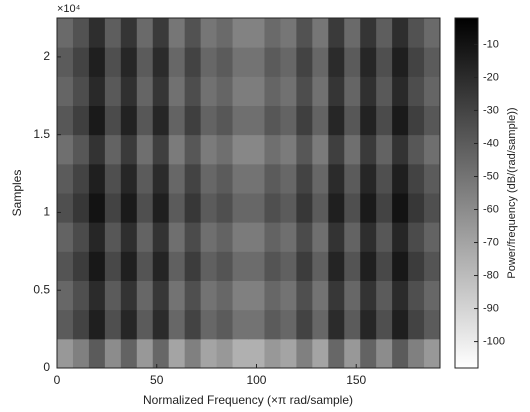  Describe the element at coordinates (491, 143) in the screenshot. I see `colorbar-tick-label: -40` at that location.